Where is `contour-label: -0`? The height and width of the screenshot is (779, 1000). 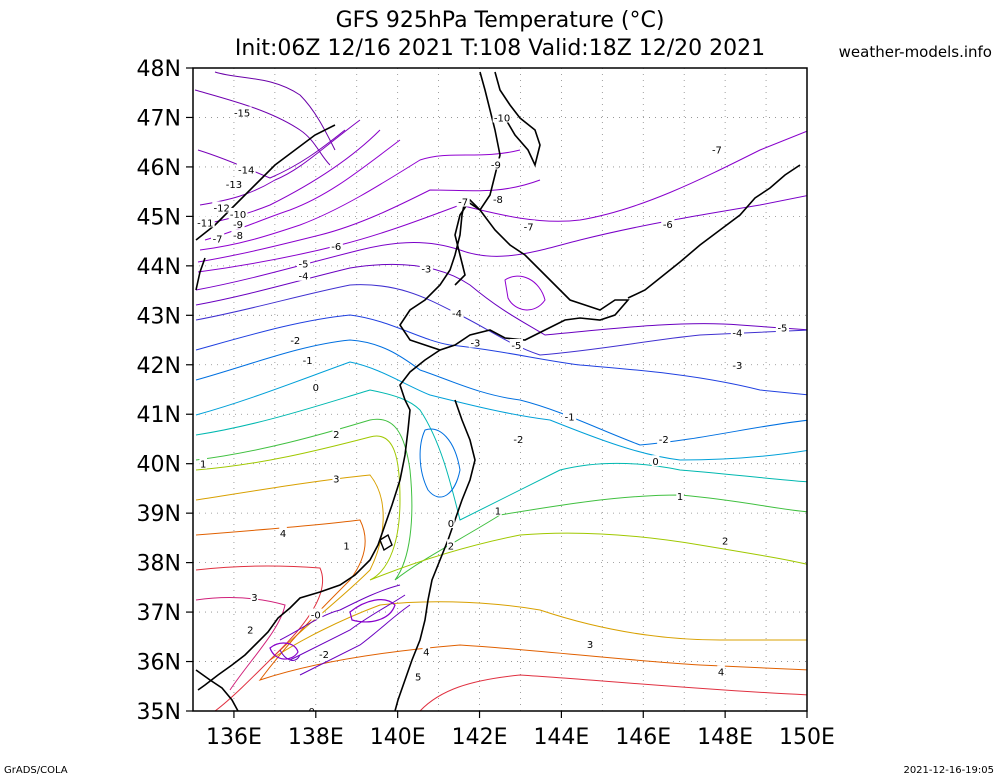 contour-label: -0 is located at coordinates (316, 616).